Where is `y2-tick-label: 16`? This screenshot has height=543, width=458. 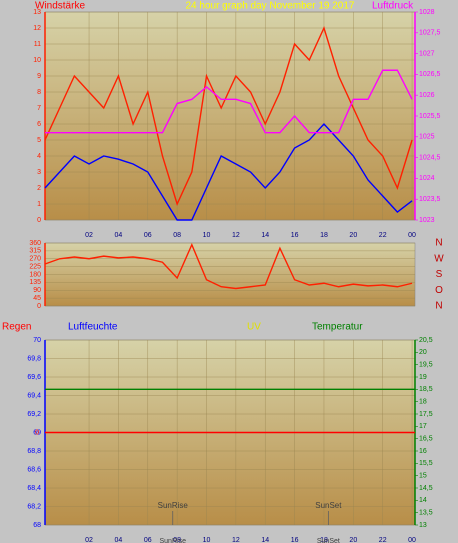 y2-tick-label: 16 is located at coordinates (423, 451).